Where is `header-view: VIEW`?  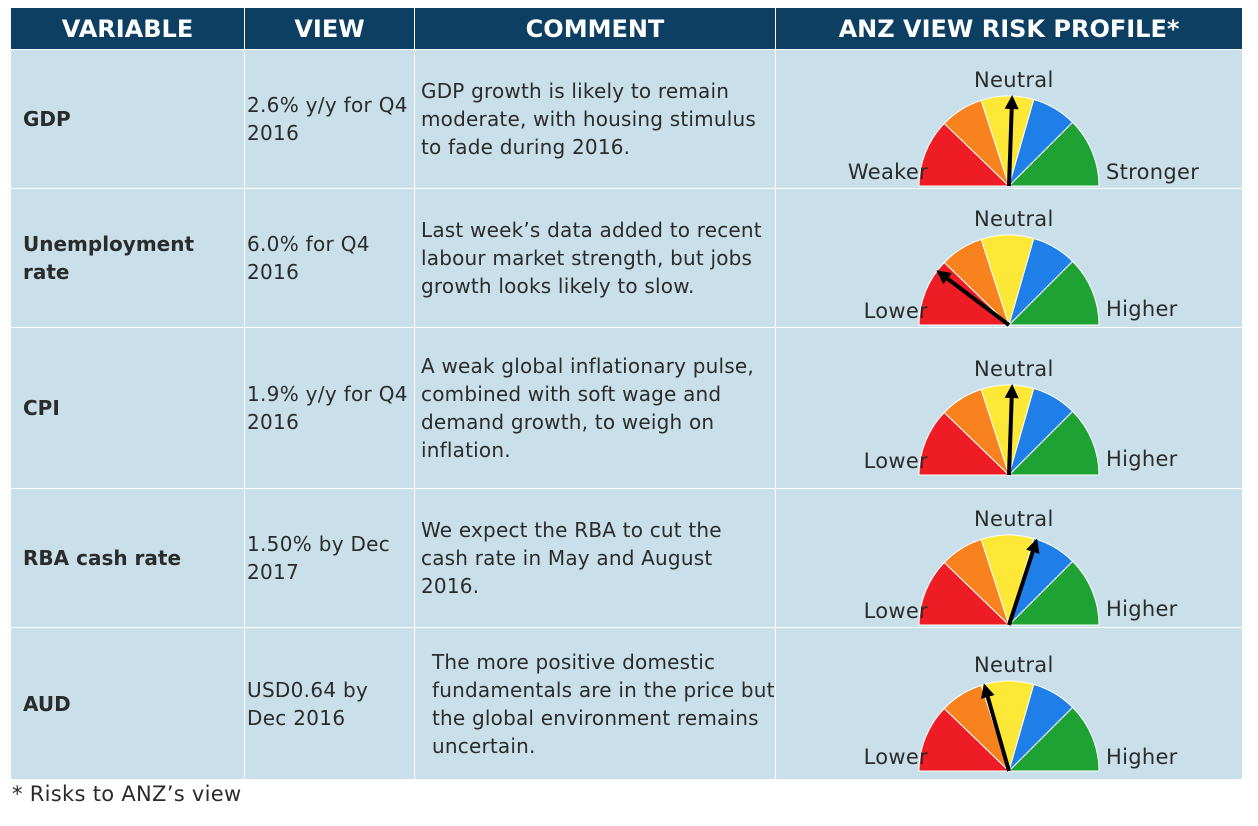 header-view: VIEW is located at coordinates (329, 29).